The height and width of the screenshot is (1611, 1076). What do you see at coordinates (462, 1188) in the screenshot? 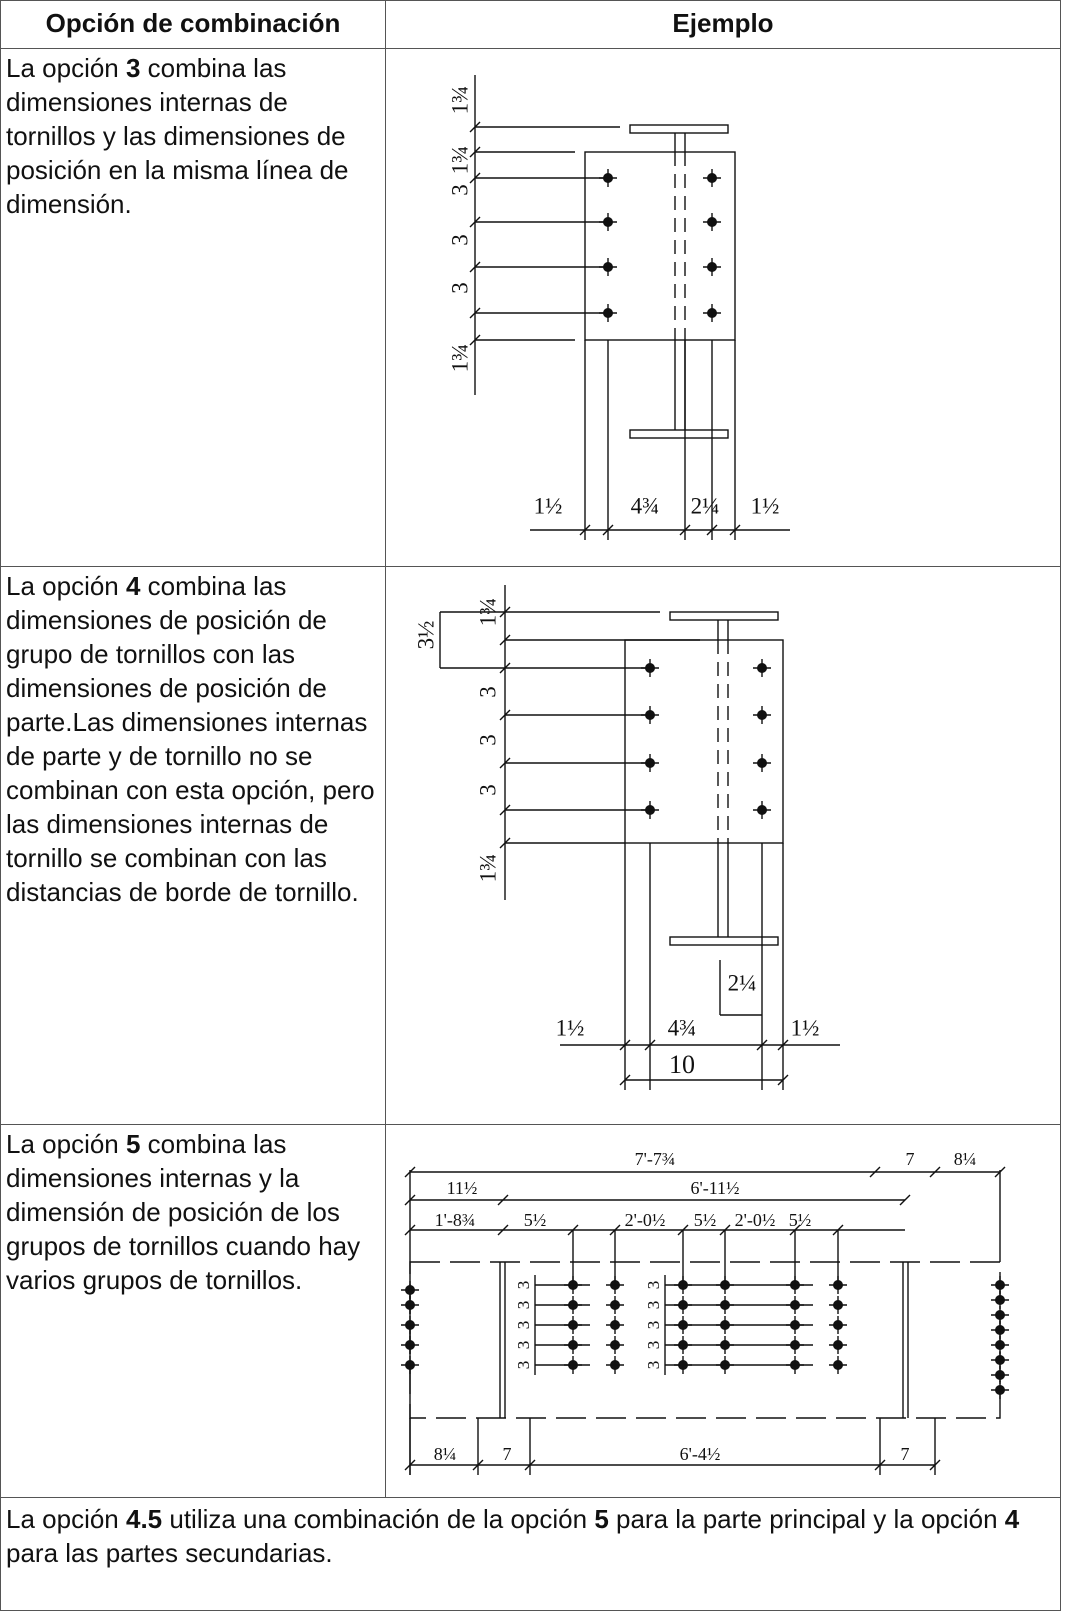
I see `dimension-label: 11½` at bounding box center [462, 1188].